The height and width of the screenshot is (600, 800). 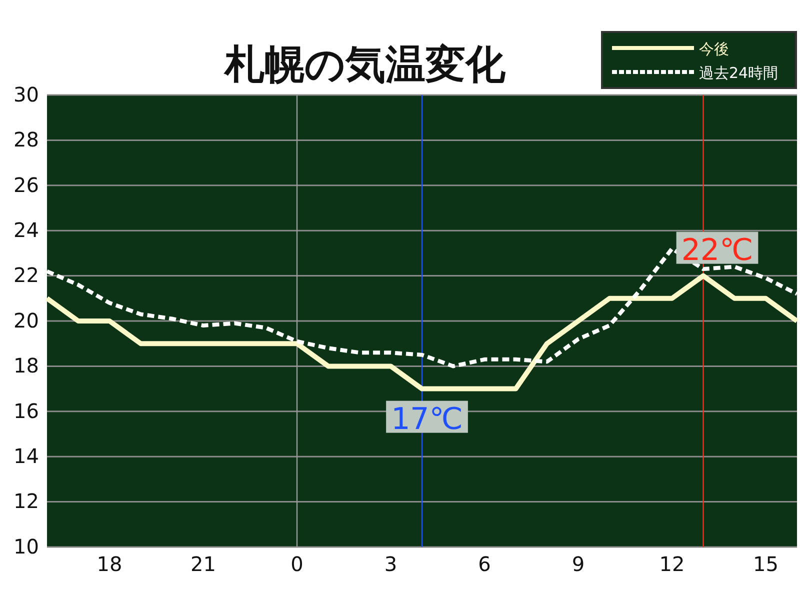 What do you see at coordinates (765, 564) in the screenshot?
I see `x-tick-label: 15` at bounding box center [765, 564].